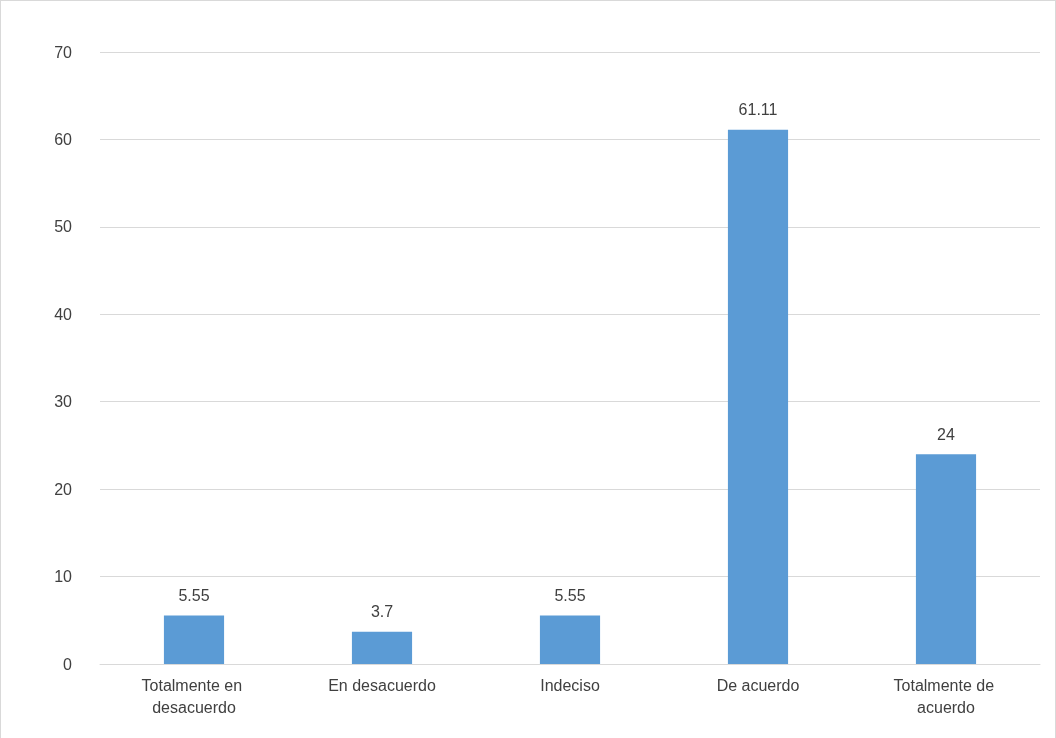 The width and height of the screenshot is (1056, 738). Describe the element at coordinates (946, 434) in the screenshot. I see `data-label: 24` at that location.